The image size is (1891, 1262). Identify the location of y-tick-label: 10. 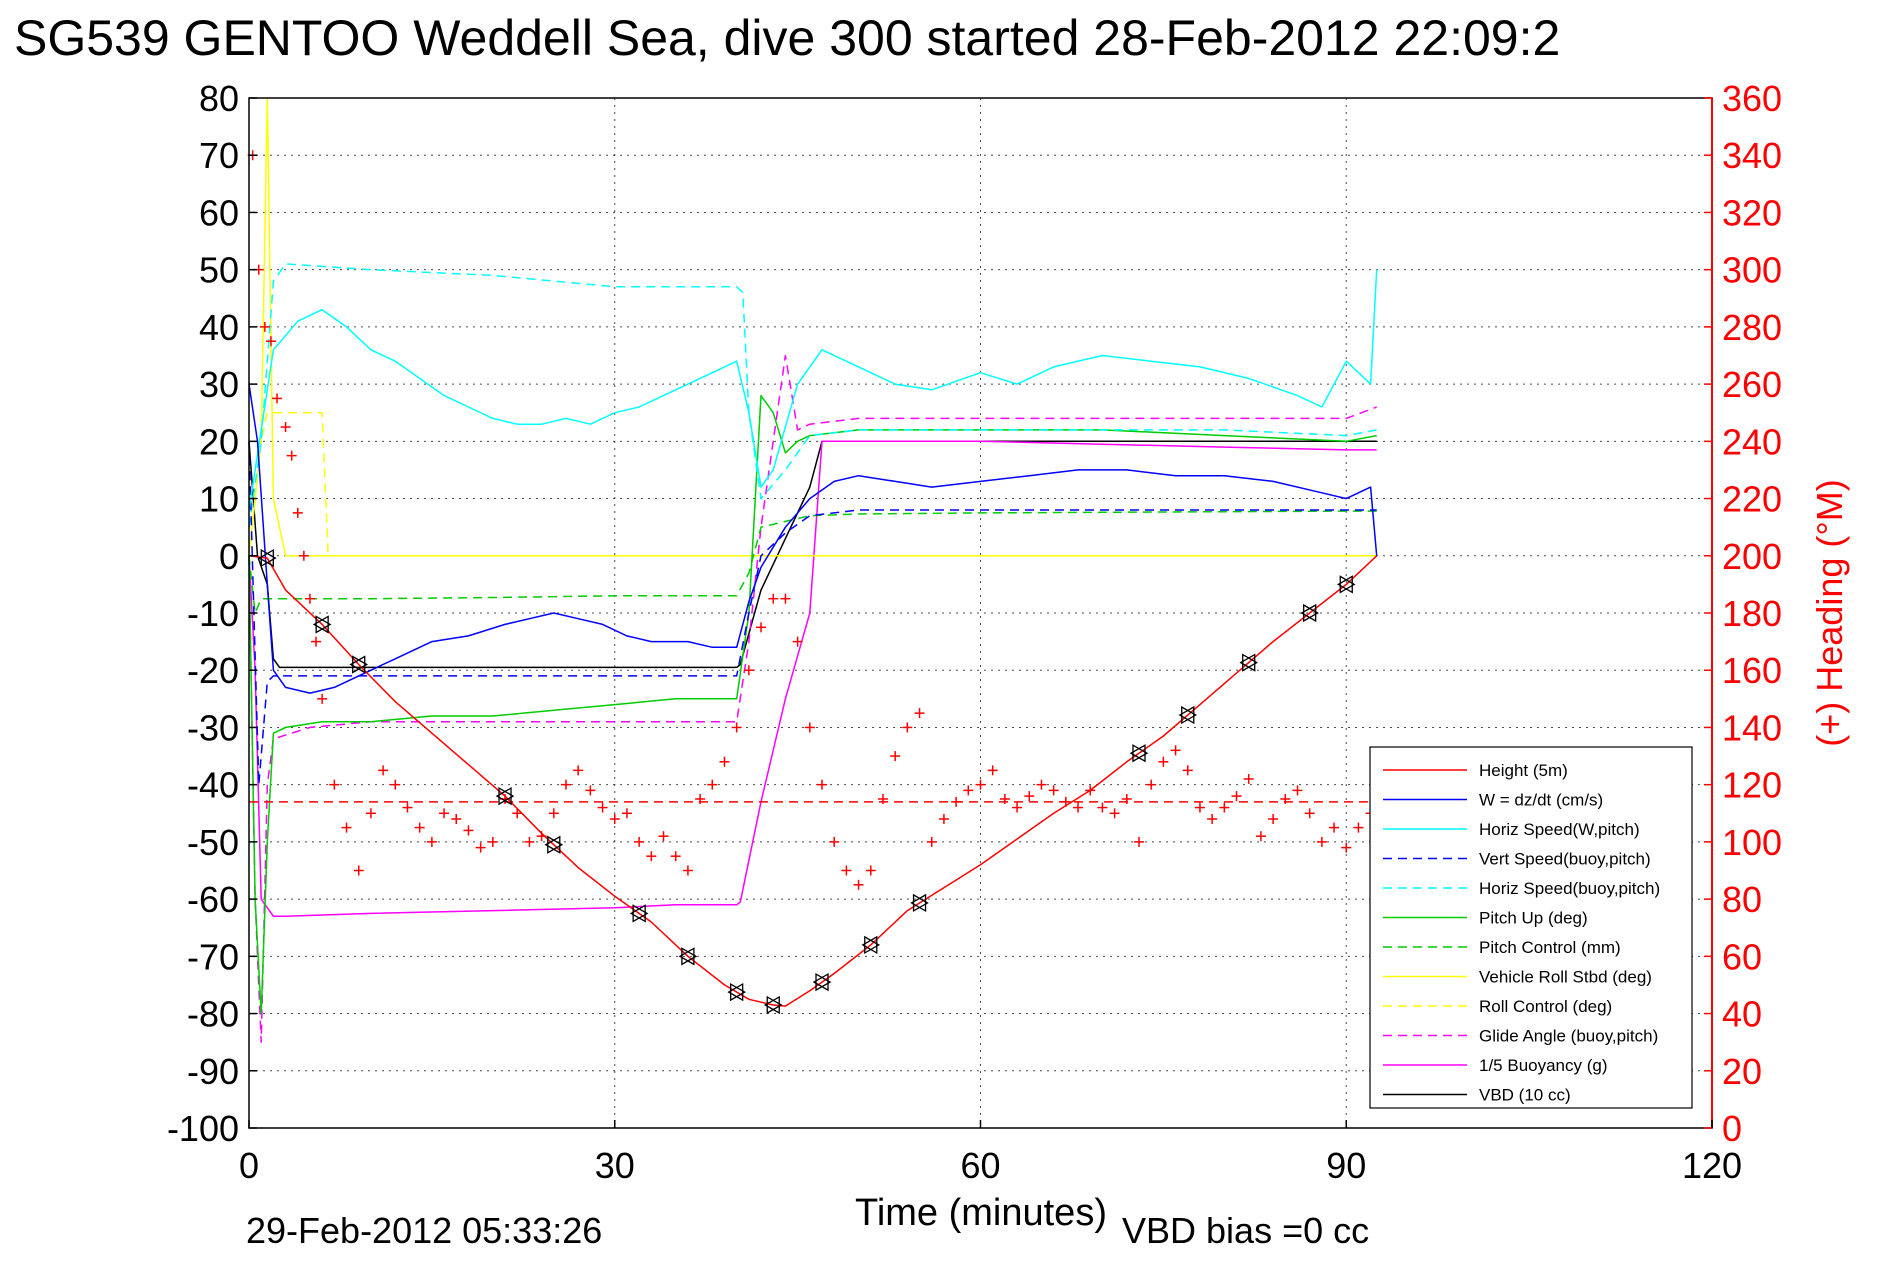
(219, 499).